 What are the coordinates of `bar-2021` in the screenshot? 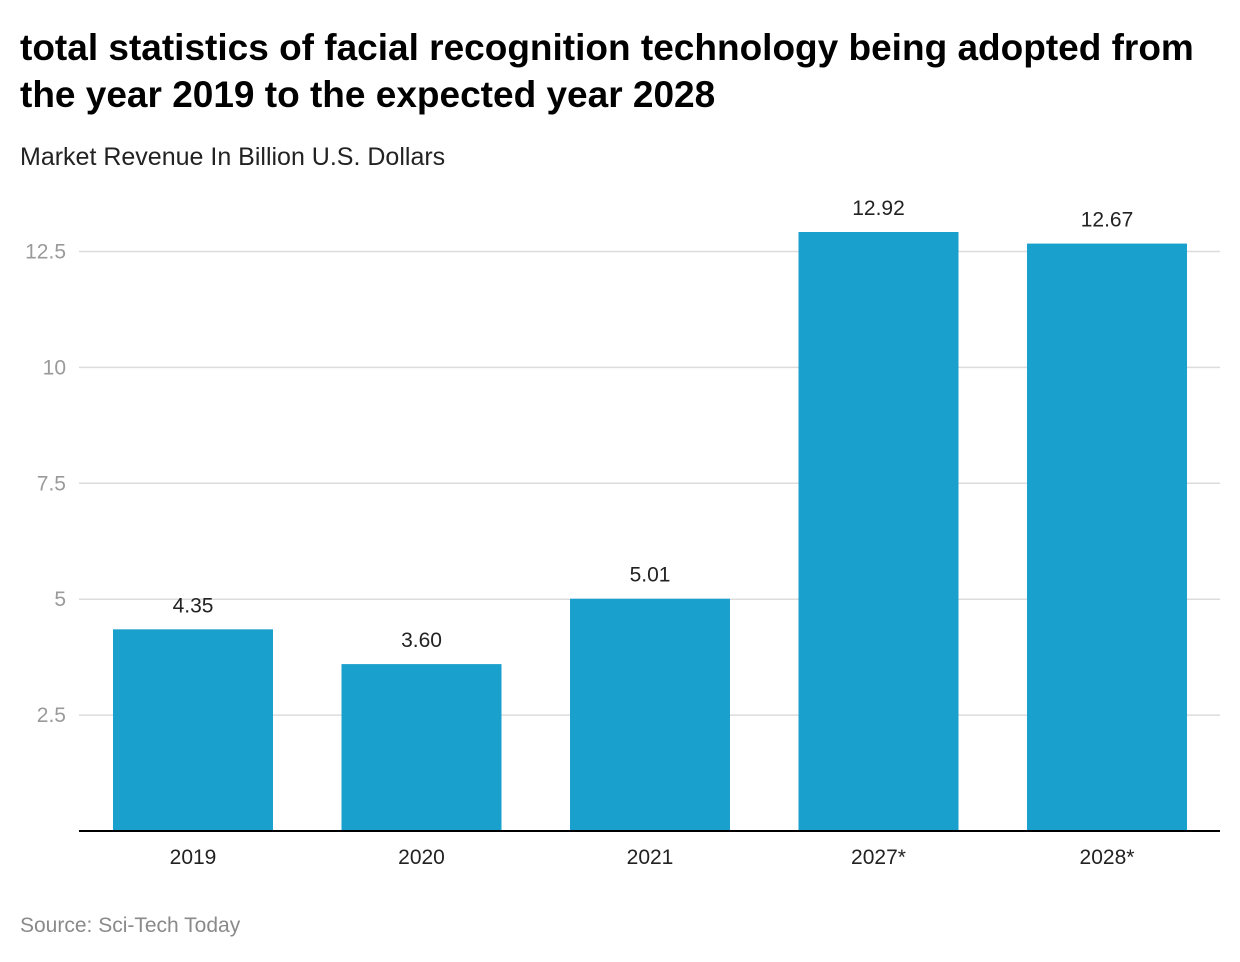 It's located at (650, 714).